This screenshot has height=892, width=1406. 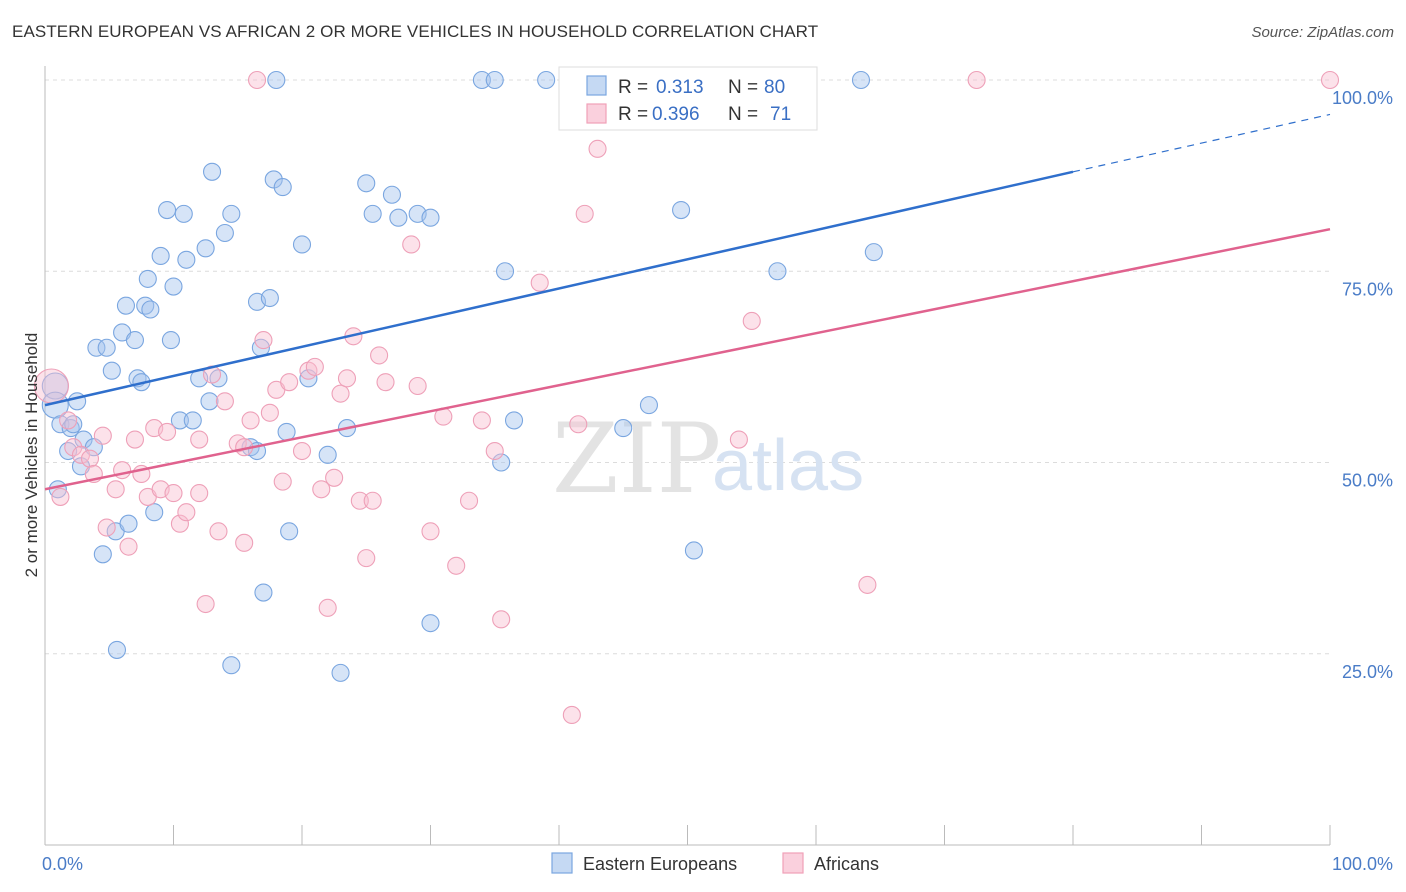 What do you see at coordinates (688, 98) in the screenshot?
I see `legend: R = 0.313 N = 80 R = 0.396 N = 71` at bounding box center [688, 98].